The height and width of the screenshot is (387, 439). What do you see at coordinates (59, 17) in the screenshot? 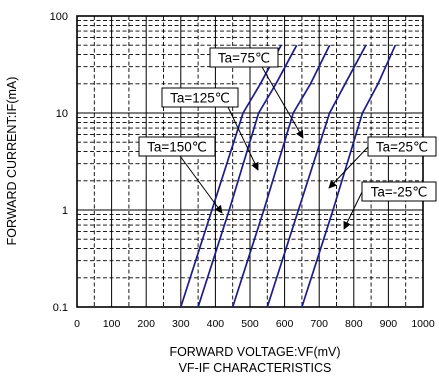
I see `y-tick-label: 100` at bounding box center [59, 17].